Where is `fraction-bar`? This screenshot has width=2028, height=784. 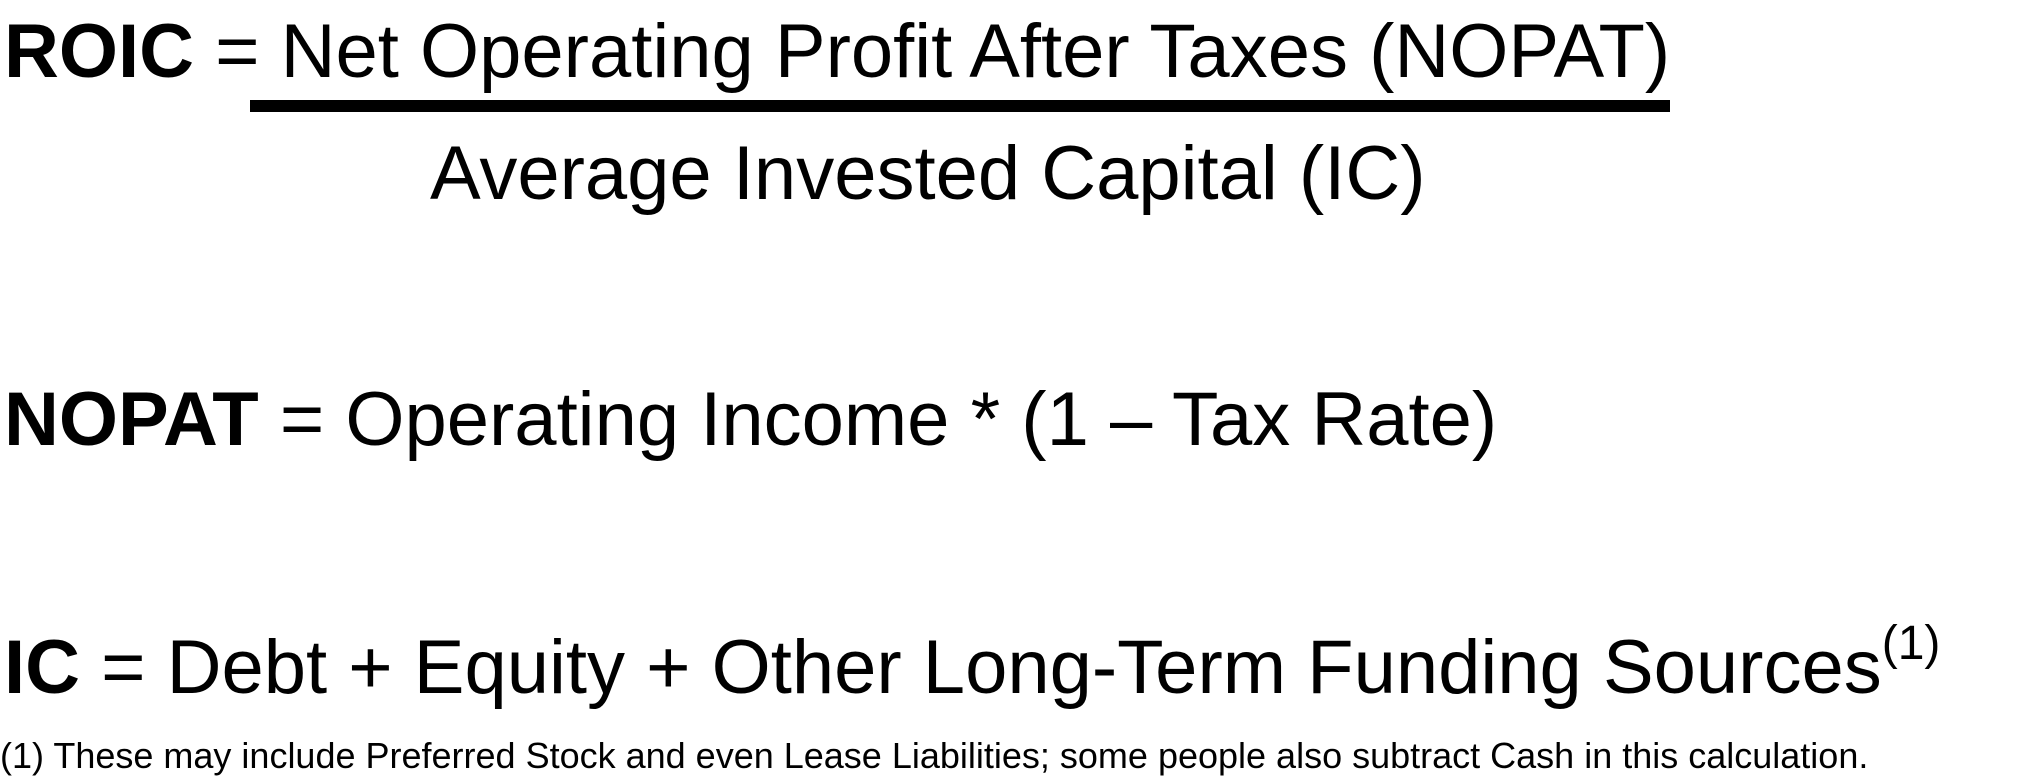 fraction-bar is located at coordinates (960, 106).